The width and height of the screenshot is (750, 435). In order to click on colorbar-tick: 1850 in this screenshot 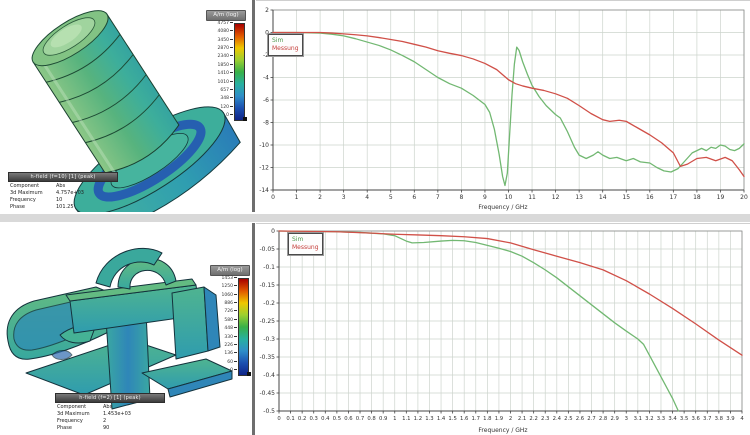, I will do `click(225, 65)`.